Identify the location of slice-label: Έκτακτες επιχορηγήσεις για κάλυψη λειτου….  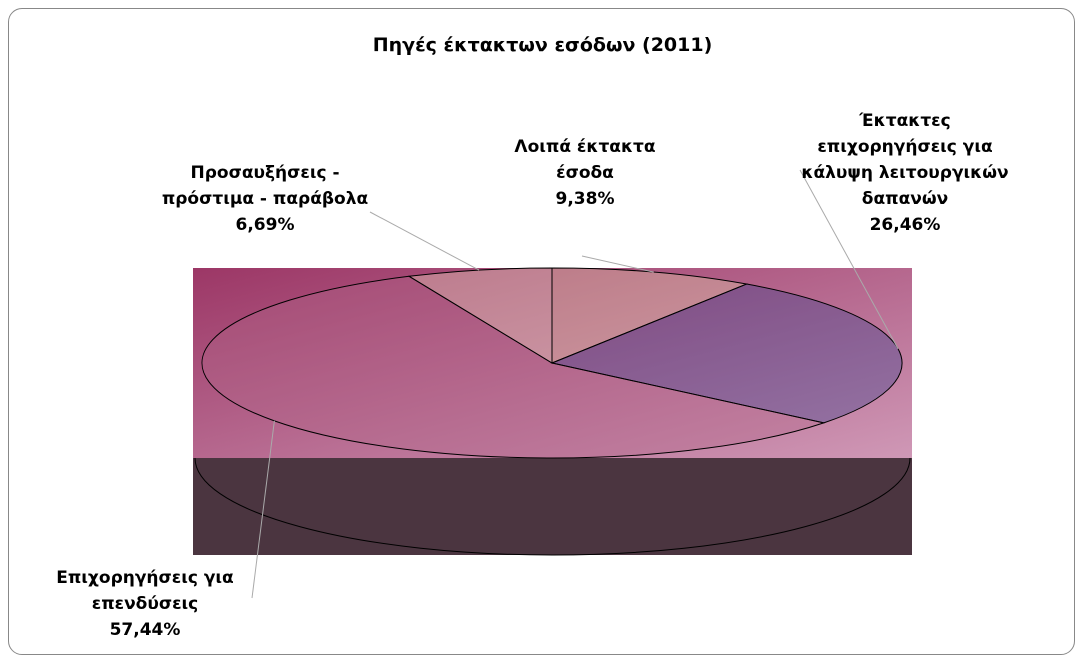
(905, 160).